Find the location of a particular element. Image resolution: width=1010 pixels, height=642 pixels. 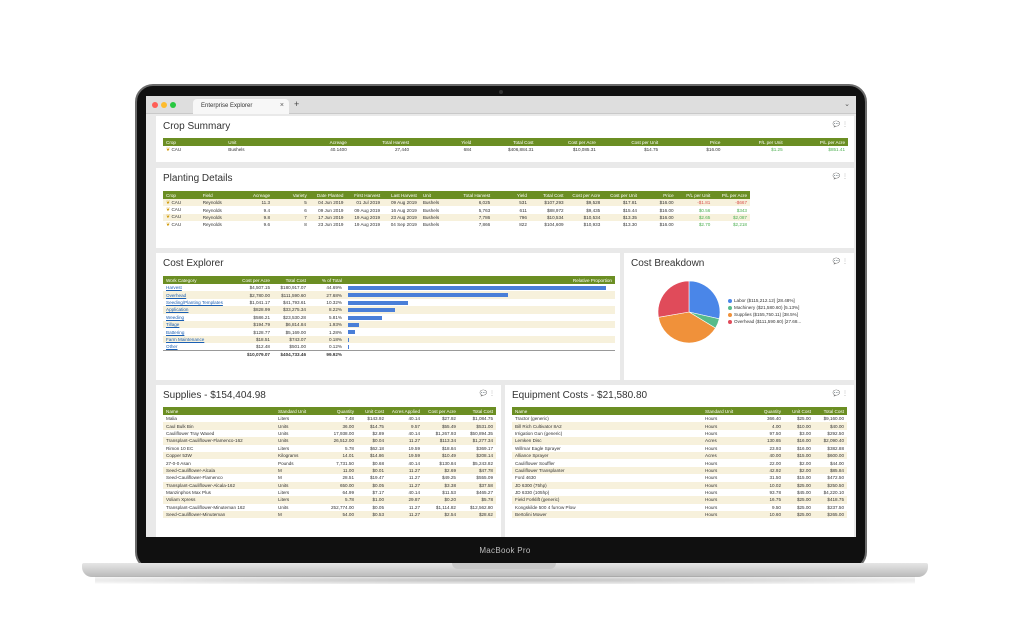

table-cell: $600.00 is located at coordinates (830, 455).